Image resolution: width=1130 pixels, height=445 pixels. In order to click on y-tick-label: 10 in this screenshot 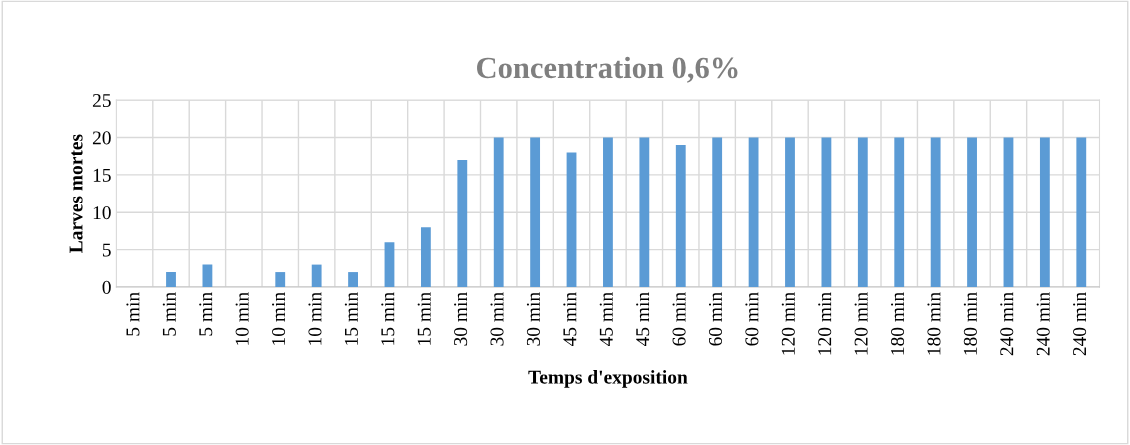, I will do `click(102, 213)`.